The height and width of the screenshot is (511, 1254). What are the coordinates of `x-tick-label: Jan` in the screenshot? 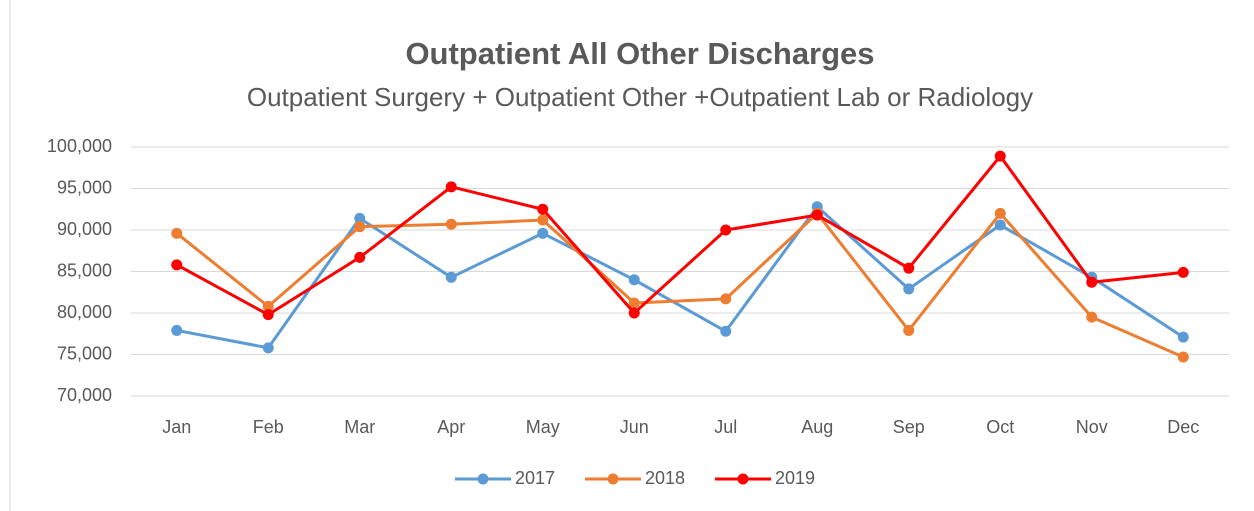 It's located at (176, 427).